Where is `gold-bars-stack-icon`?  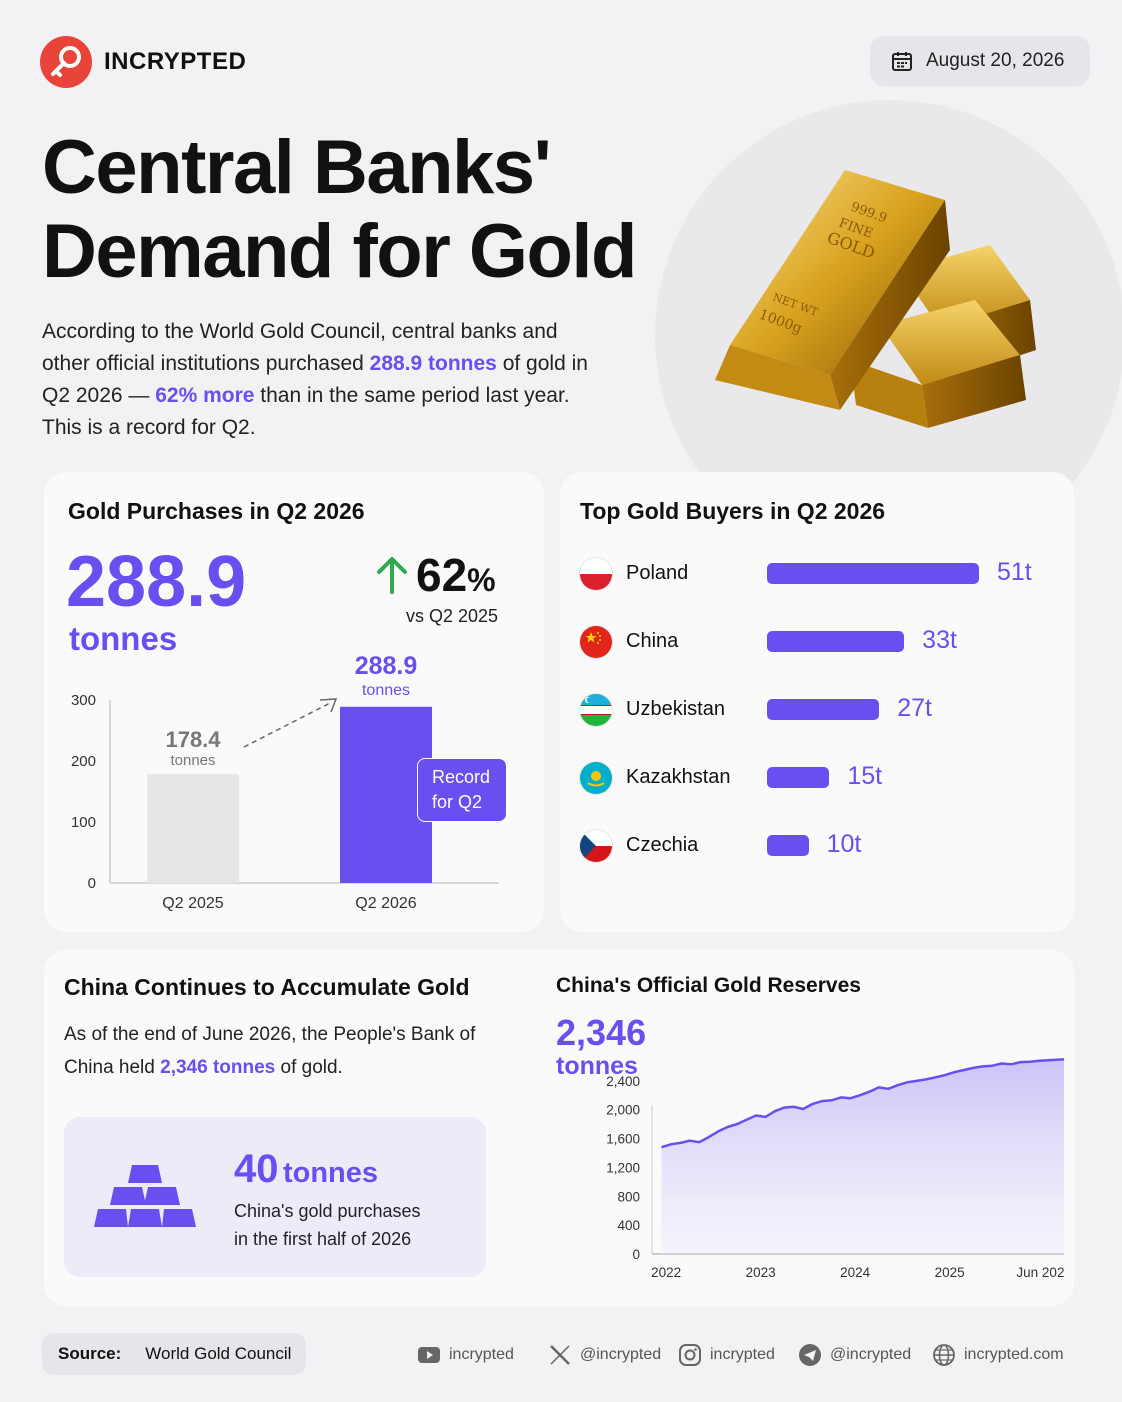
gold-bars-stack-icon is located at coordinates (145, 1196).